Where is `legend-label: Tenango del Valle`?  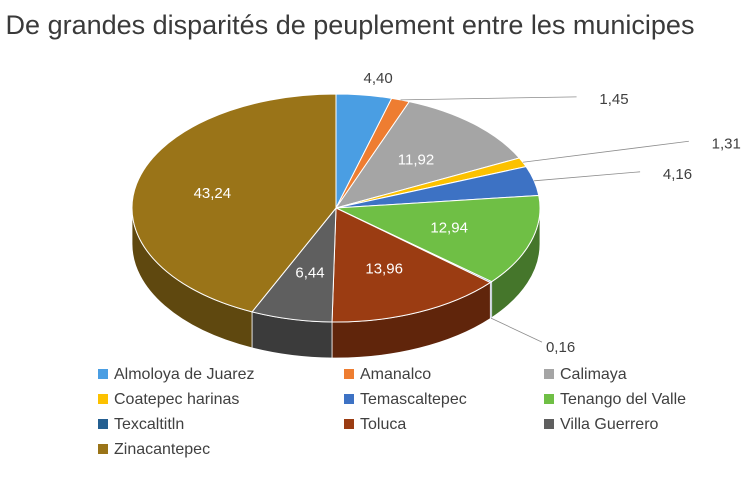
legend-label: Tenango del Valle is located at coordinates (623, 399).